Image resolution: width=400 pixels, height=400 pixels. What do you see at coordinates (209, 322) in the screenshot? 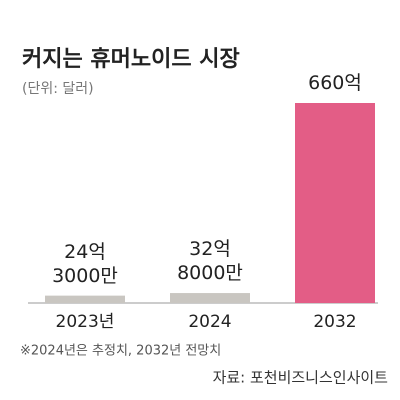
I see `x-tick-label: 2024` at bounding box center [209, 322].